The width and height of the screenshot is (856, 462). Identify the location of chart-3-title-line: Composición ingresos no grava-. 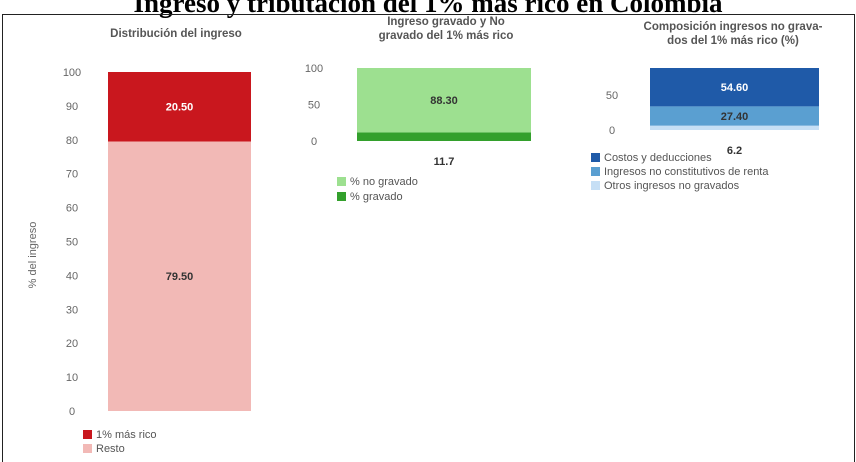
(733, 27).